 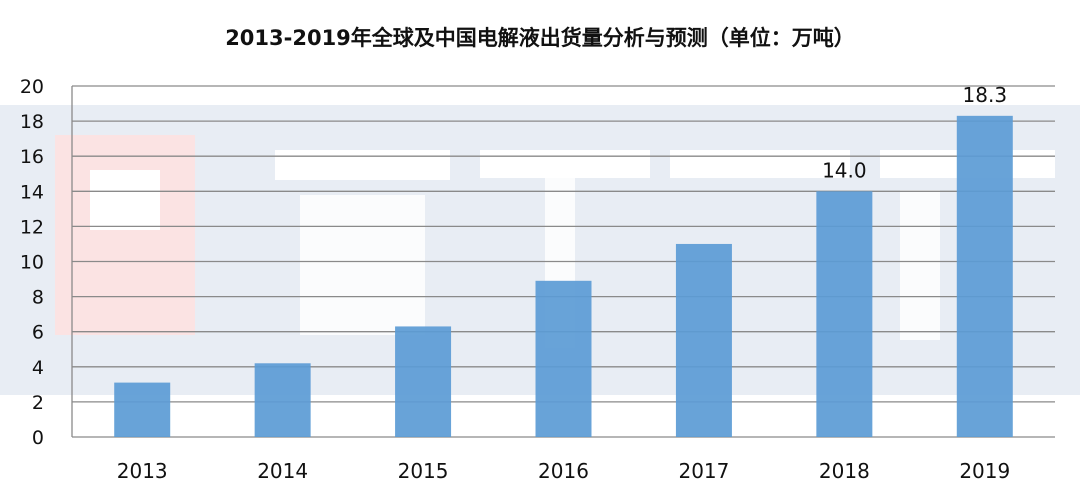 What do you see at coordinates (38, 403) in the screenshot?
I see `y-tick-label: 2` at bounding box center [38, 403].